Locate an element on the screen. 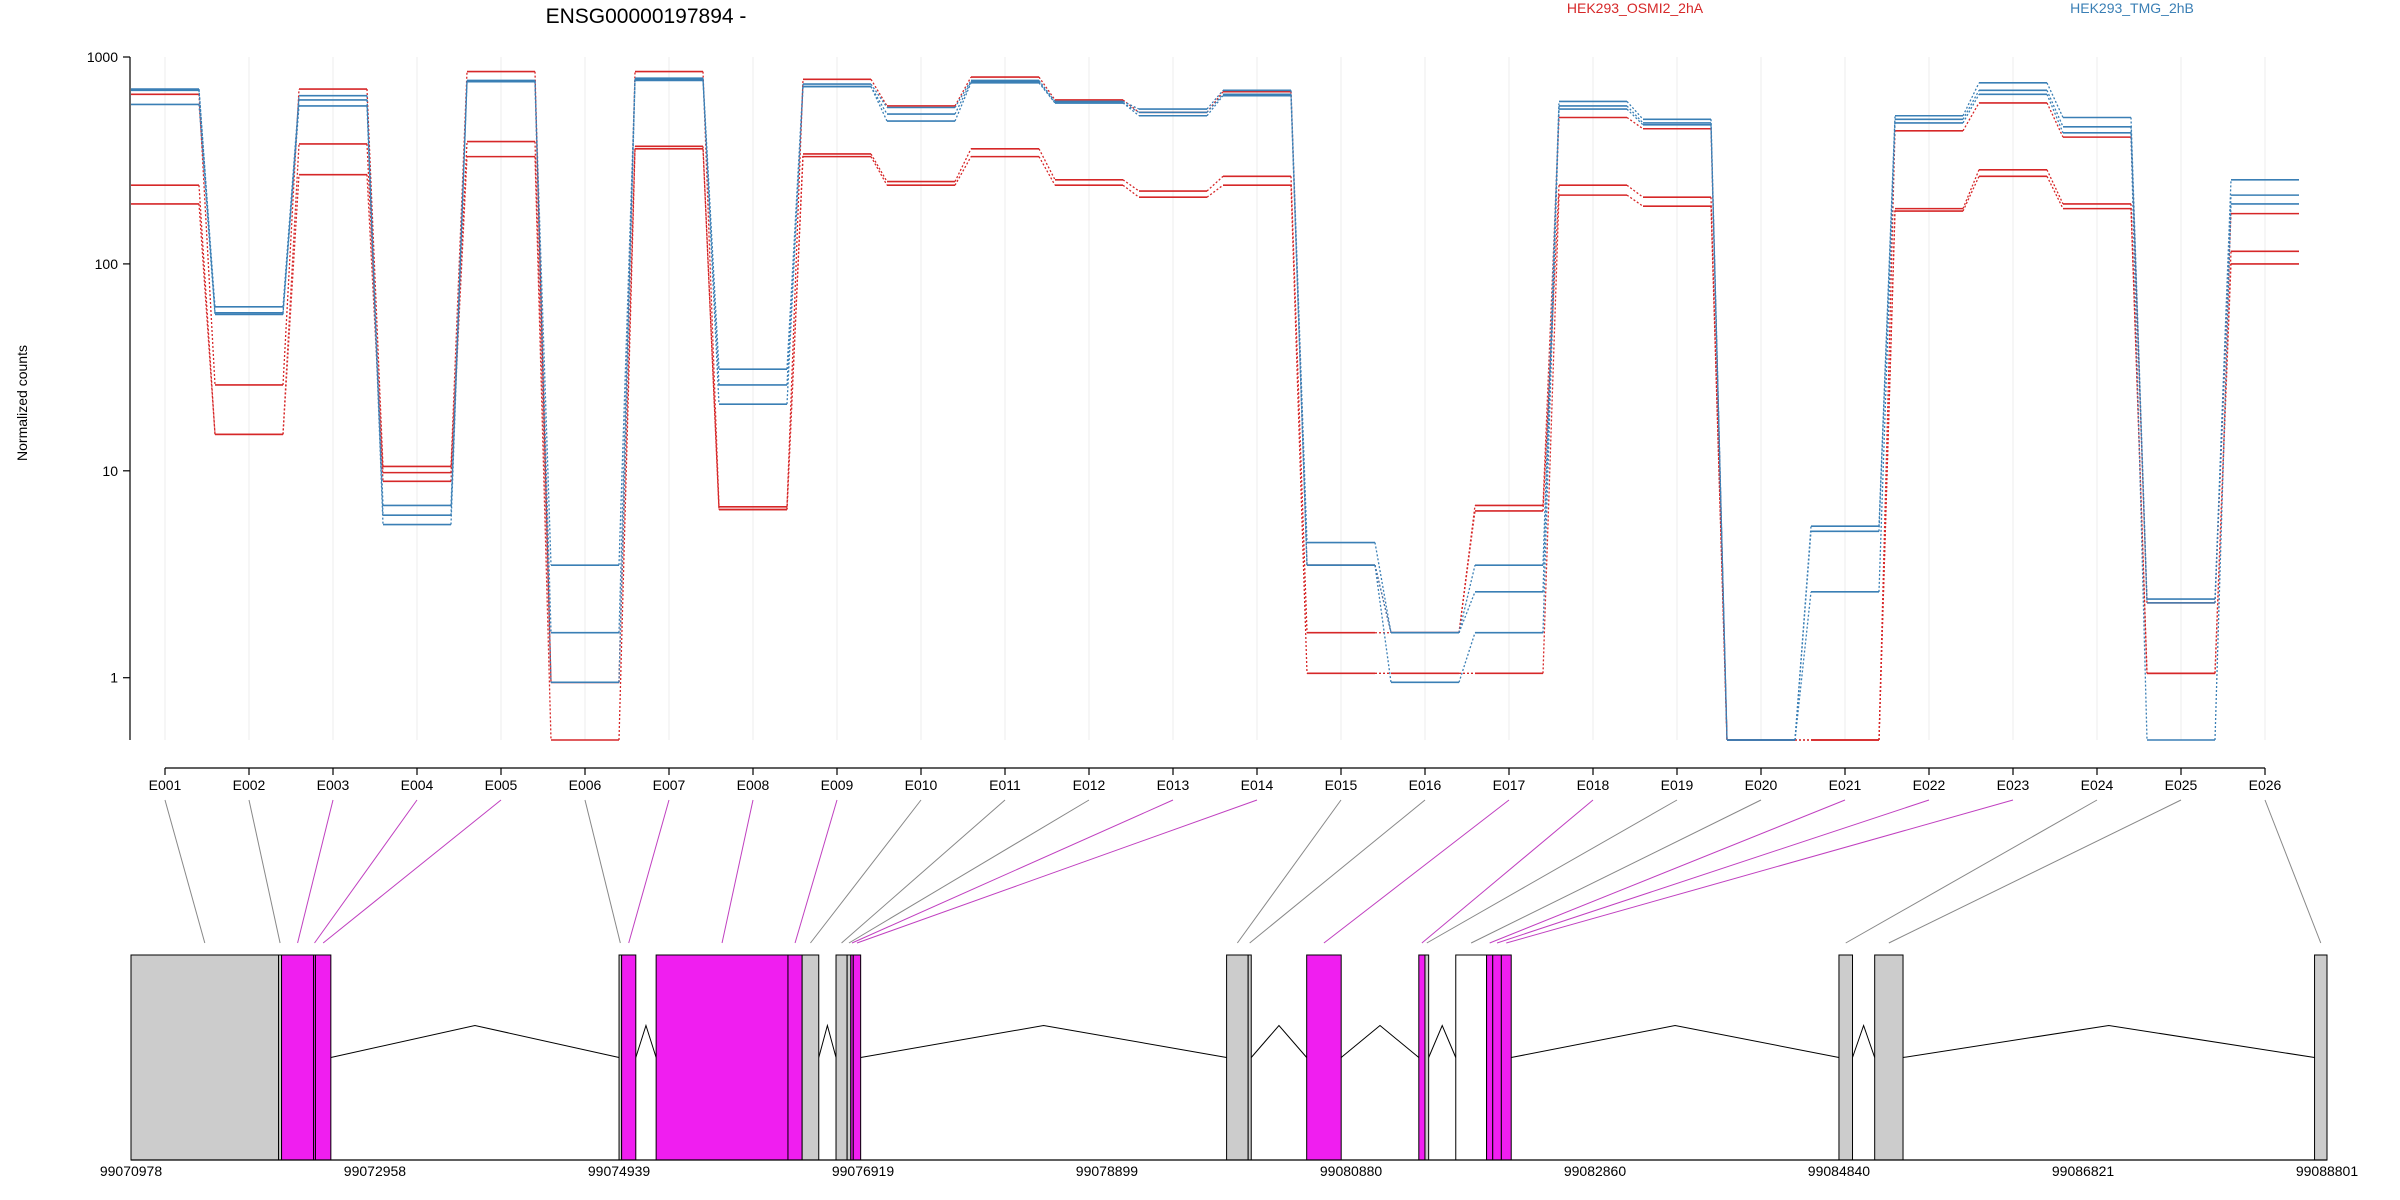 This screenshot has height=1200, width=2400. intron-E024 is located at coordinates (1864, 1040).